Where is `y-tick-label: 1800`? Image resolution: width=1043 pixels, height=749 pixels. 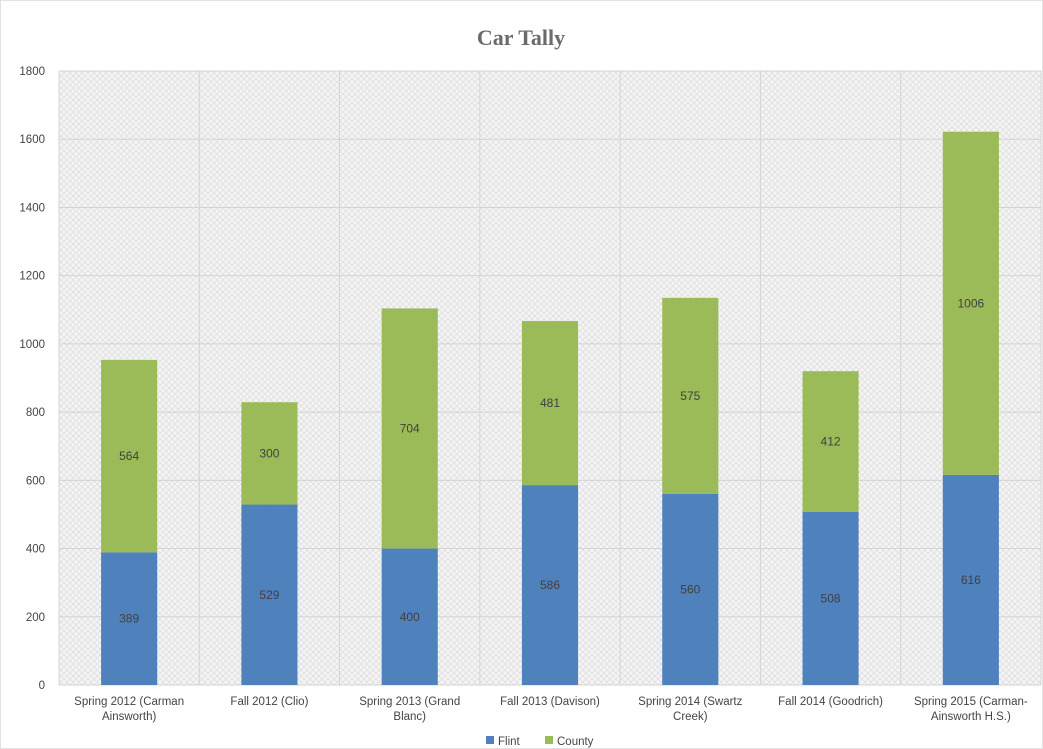 y-tick-label: 1800 is located at coordinates (32, 72).